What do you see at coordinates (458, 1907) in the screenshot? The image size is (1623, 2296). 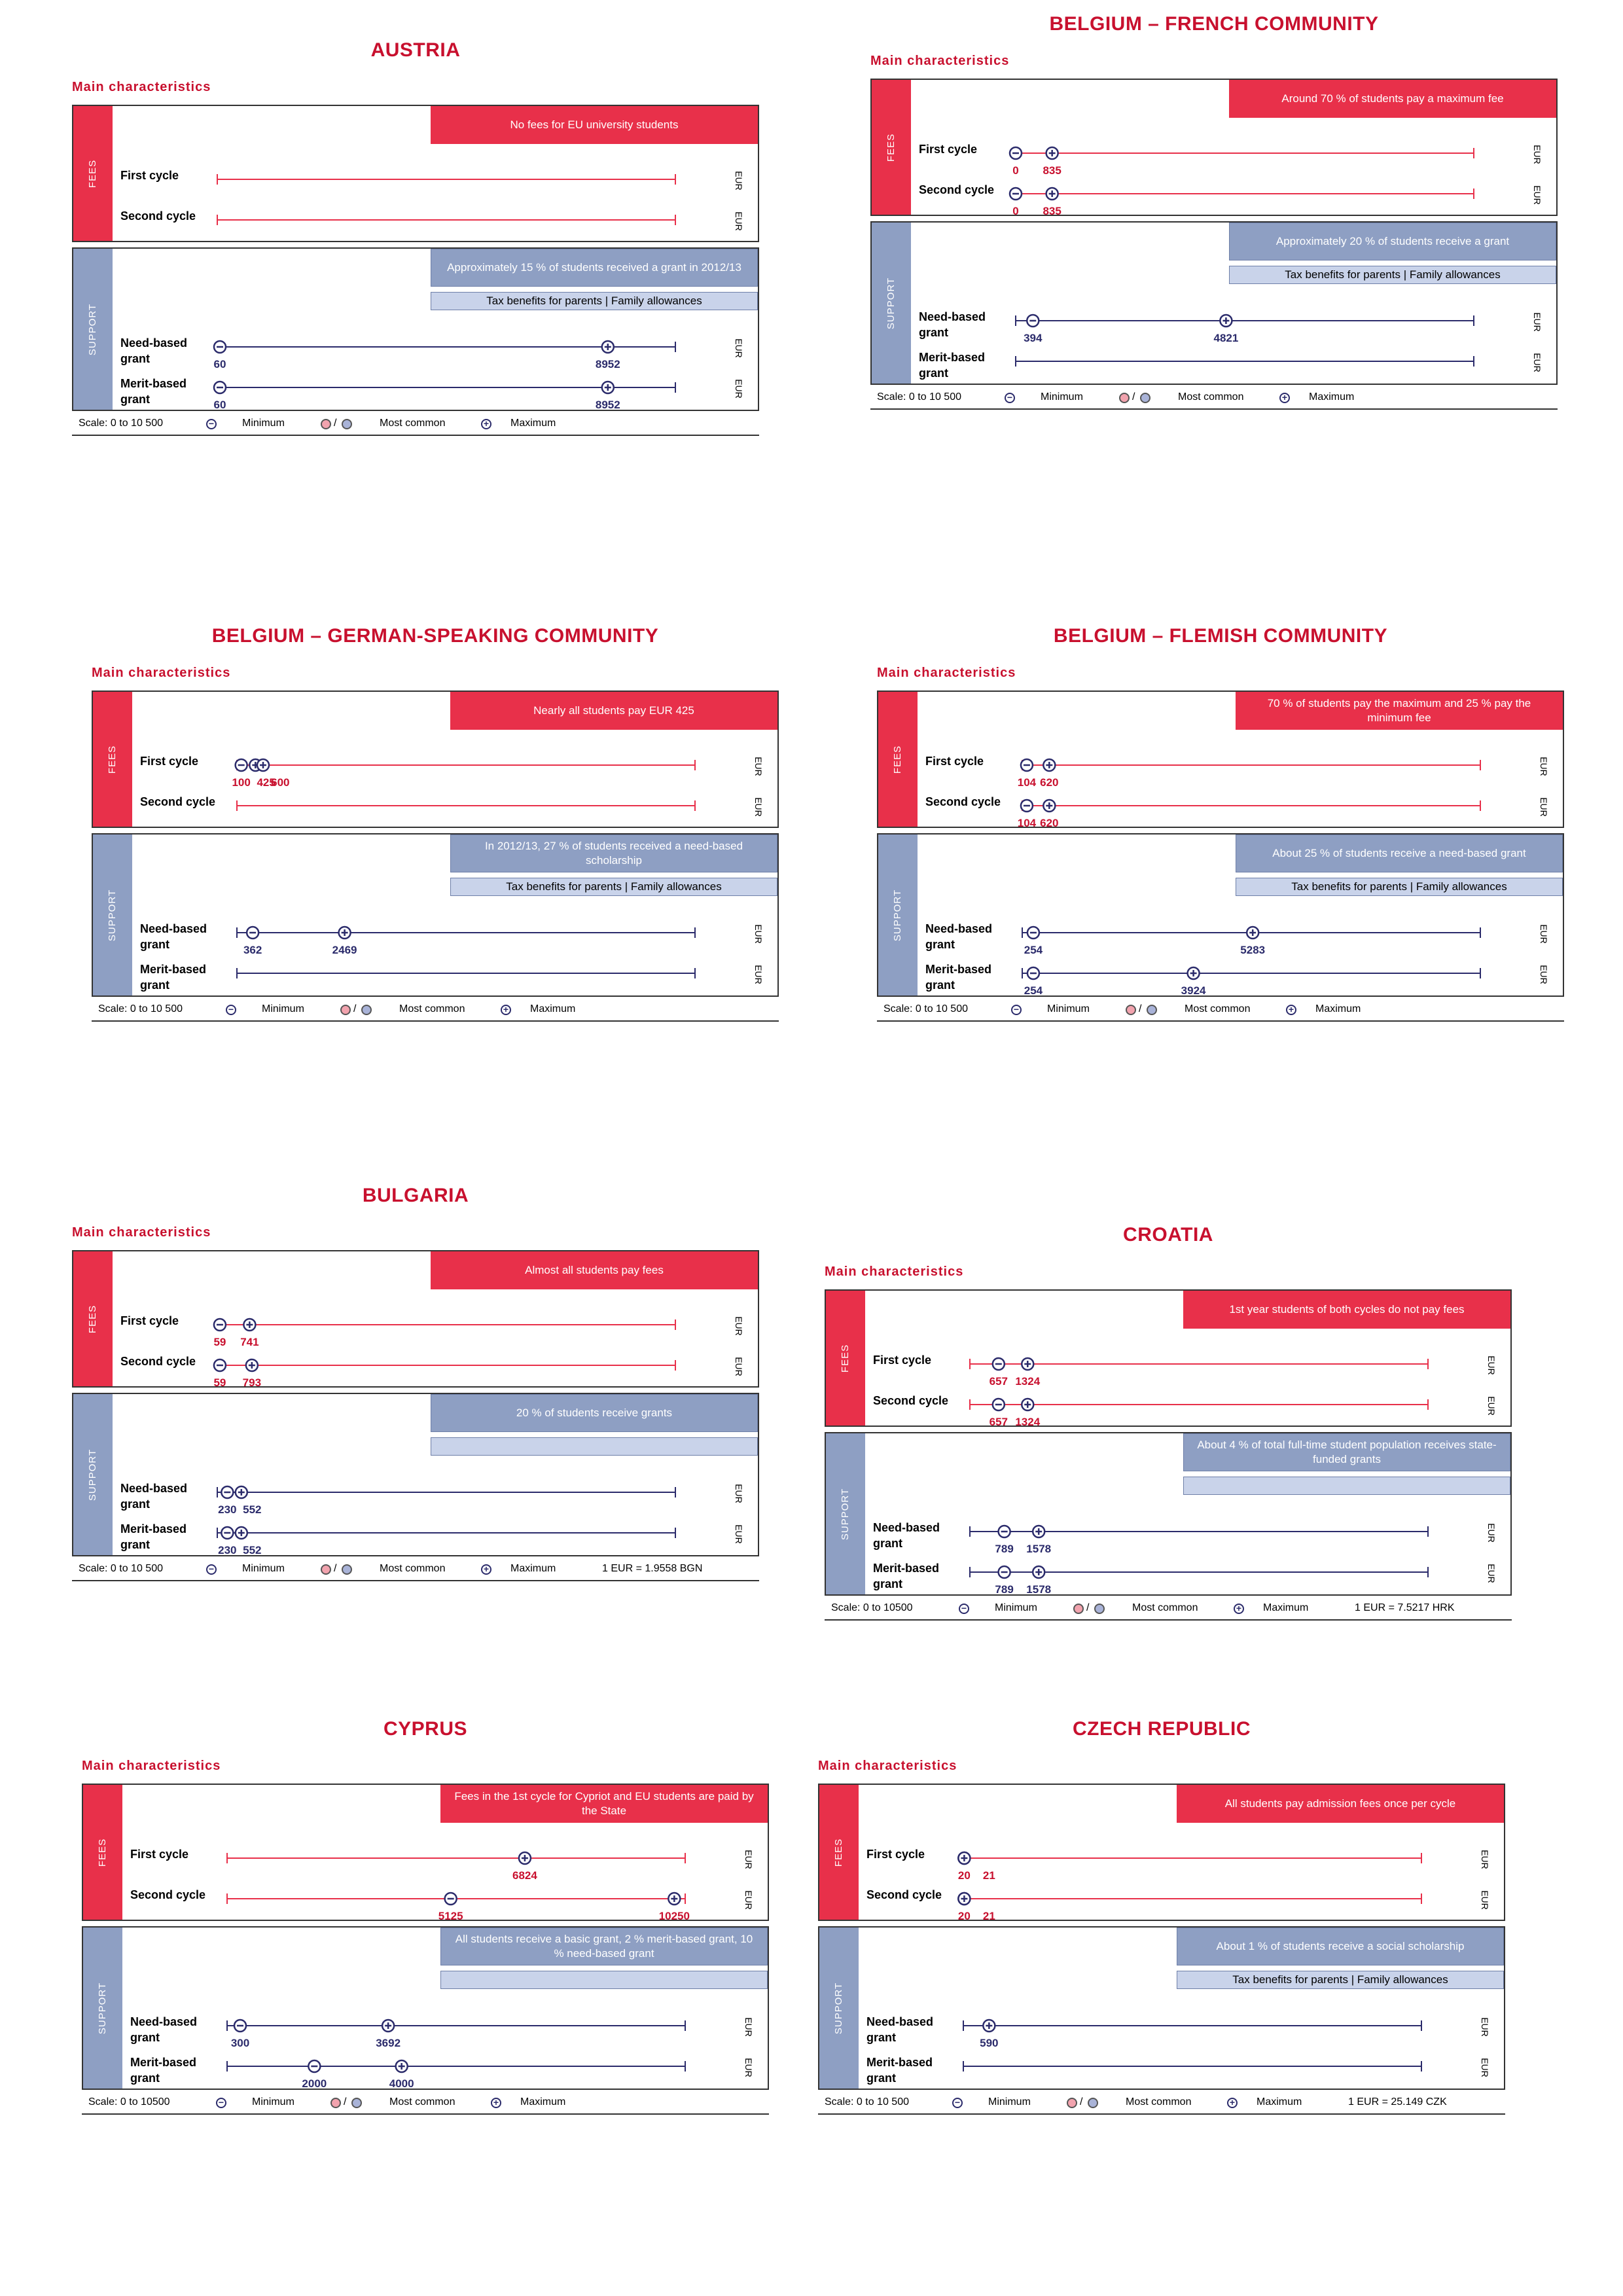 I see `range-track-second: 5125 10250` at bounding box center [458, 1907].